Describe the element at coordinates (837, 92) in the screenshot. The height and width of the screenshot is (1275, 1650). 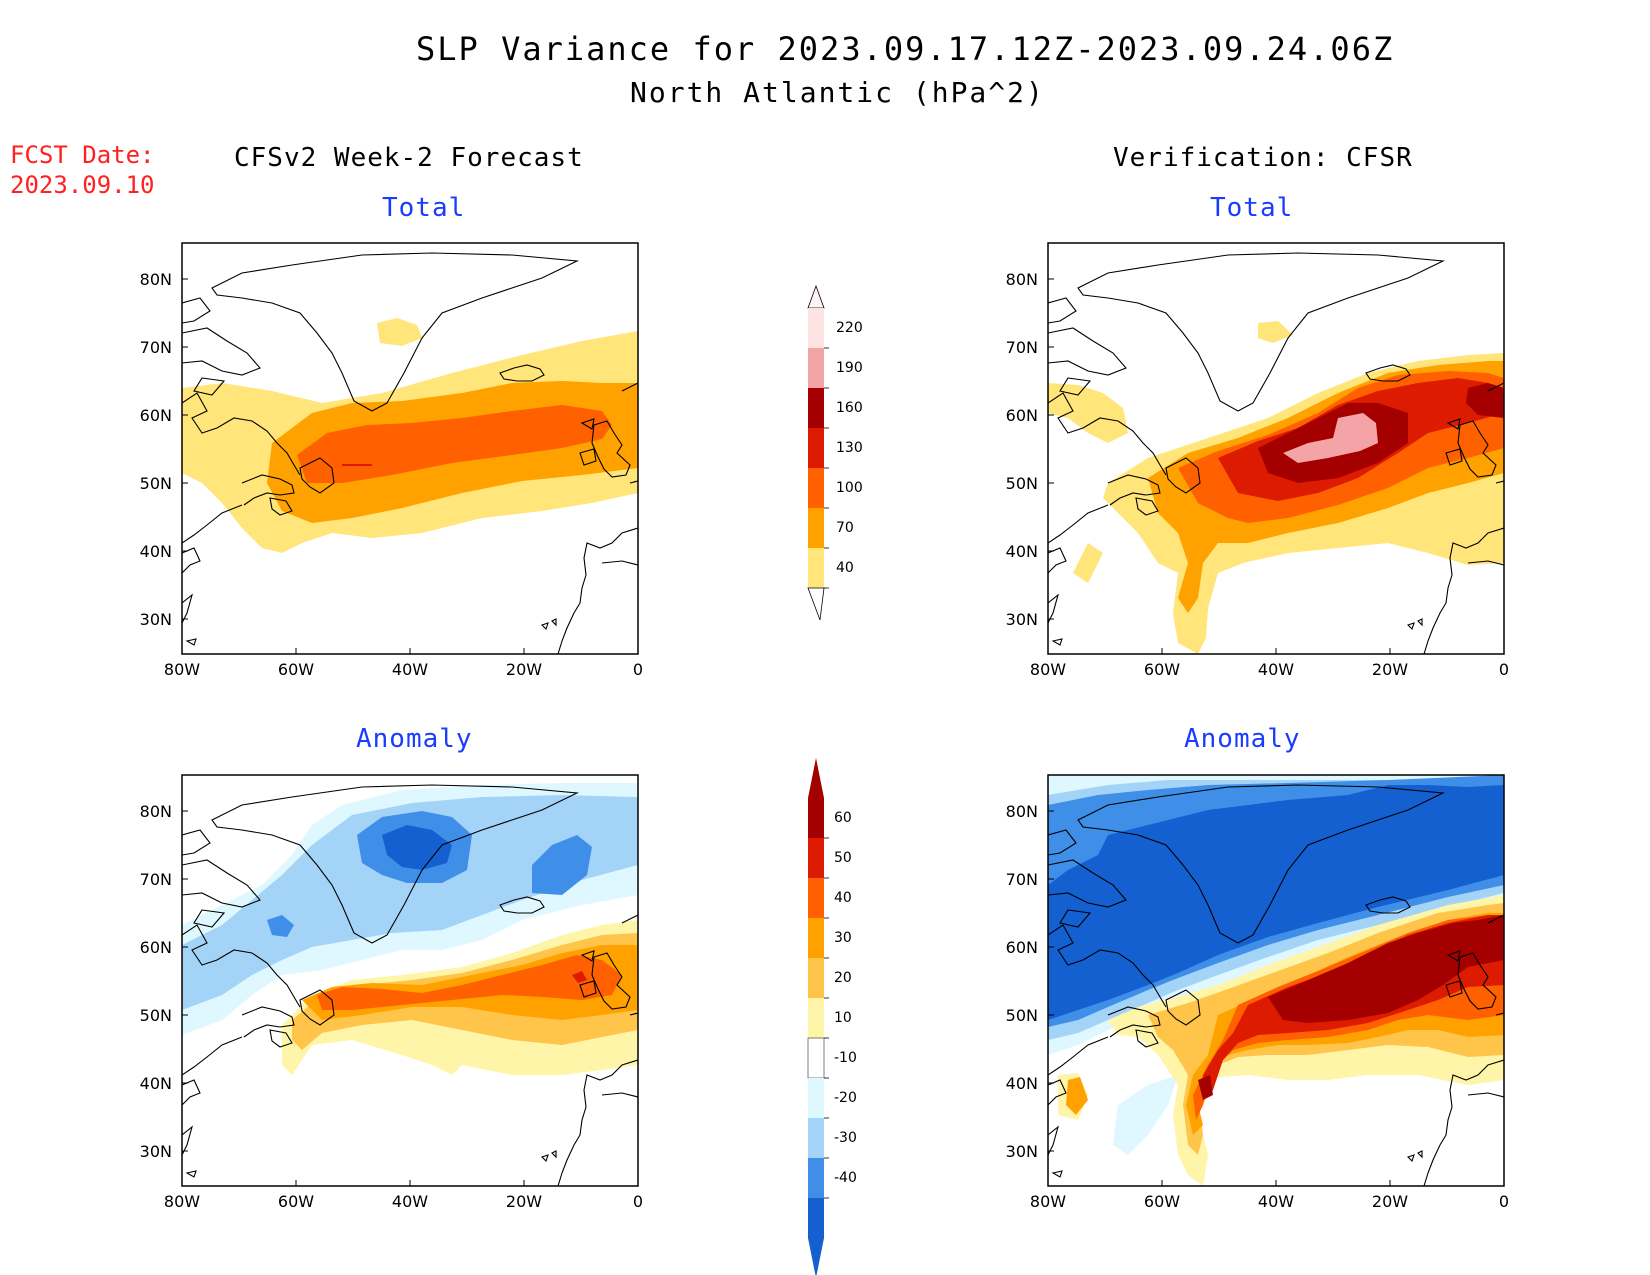
I see `figure-subtitle: North Atlantic (hPa^2)` at that location.